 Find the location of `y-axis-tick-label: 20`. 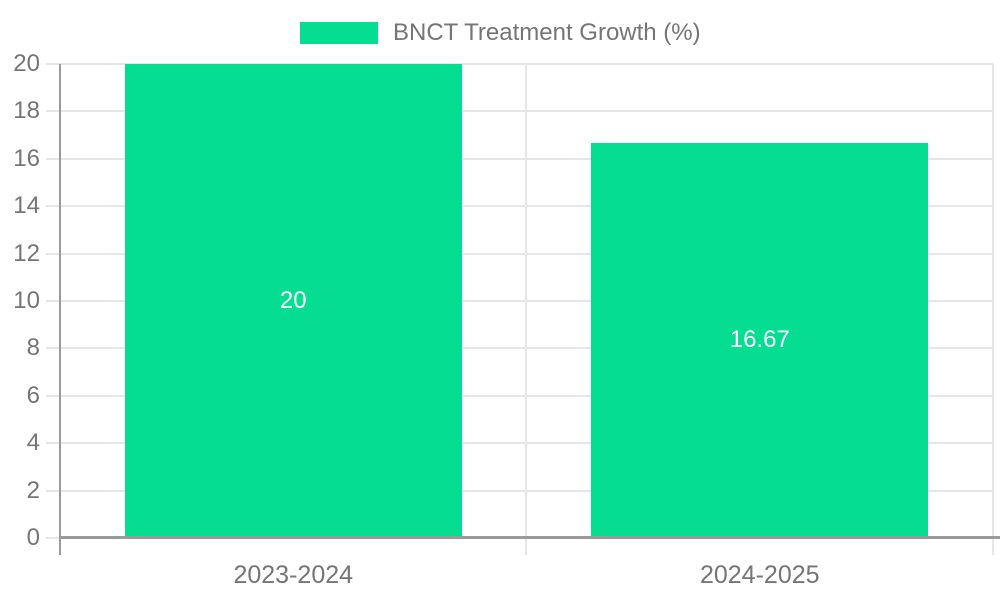

y-axis-tick-label: 20 is located at coordinates (26, 63).